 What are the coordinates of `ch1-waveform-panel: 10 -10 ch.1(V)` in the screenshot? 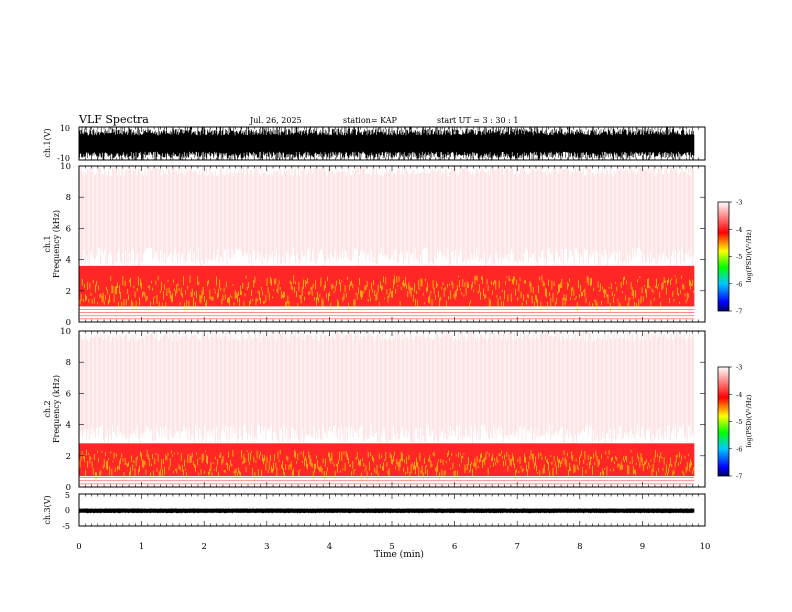 It's located at (374, 143).